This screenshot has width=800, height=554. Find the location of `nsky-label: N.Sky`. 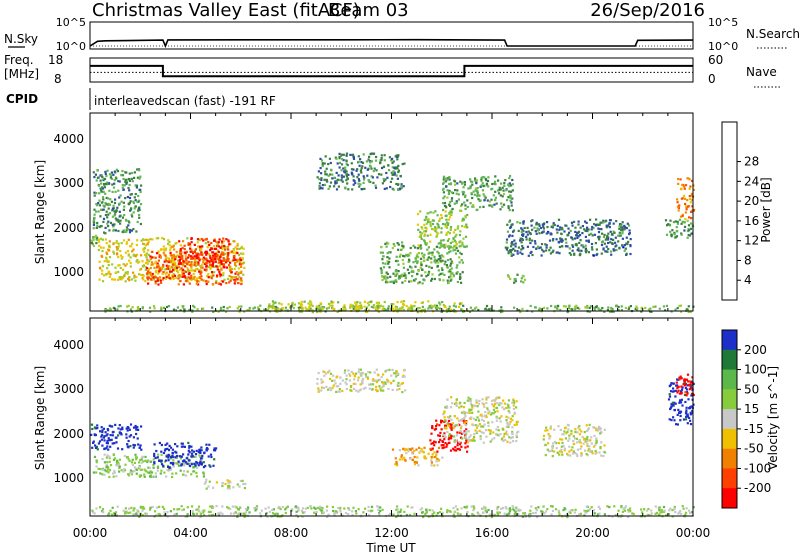

nsky-label: N.Sky is located at coordinates (21, 39).